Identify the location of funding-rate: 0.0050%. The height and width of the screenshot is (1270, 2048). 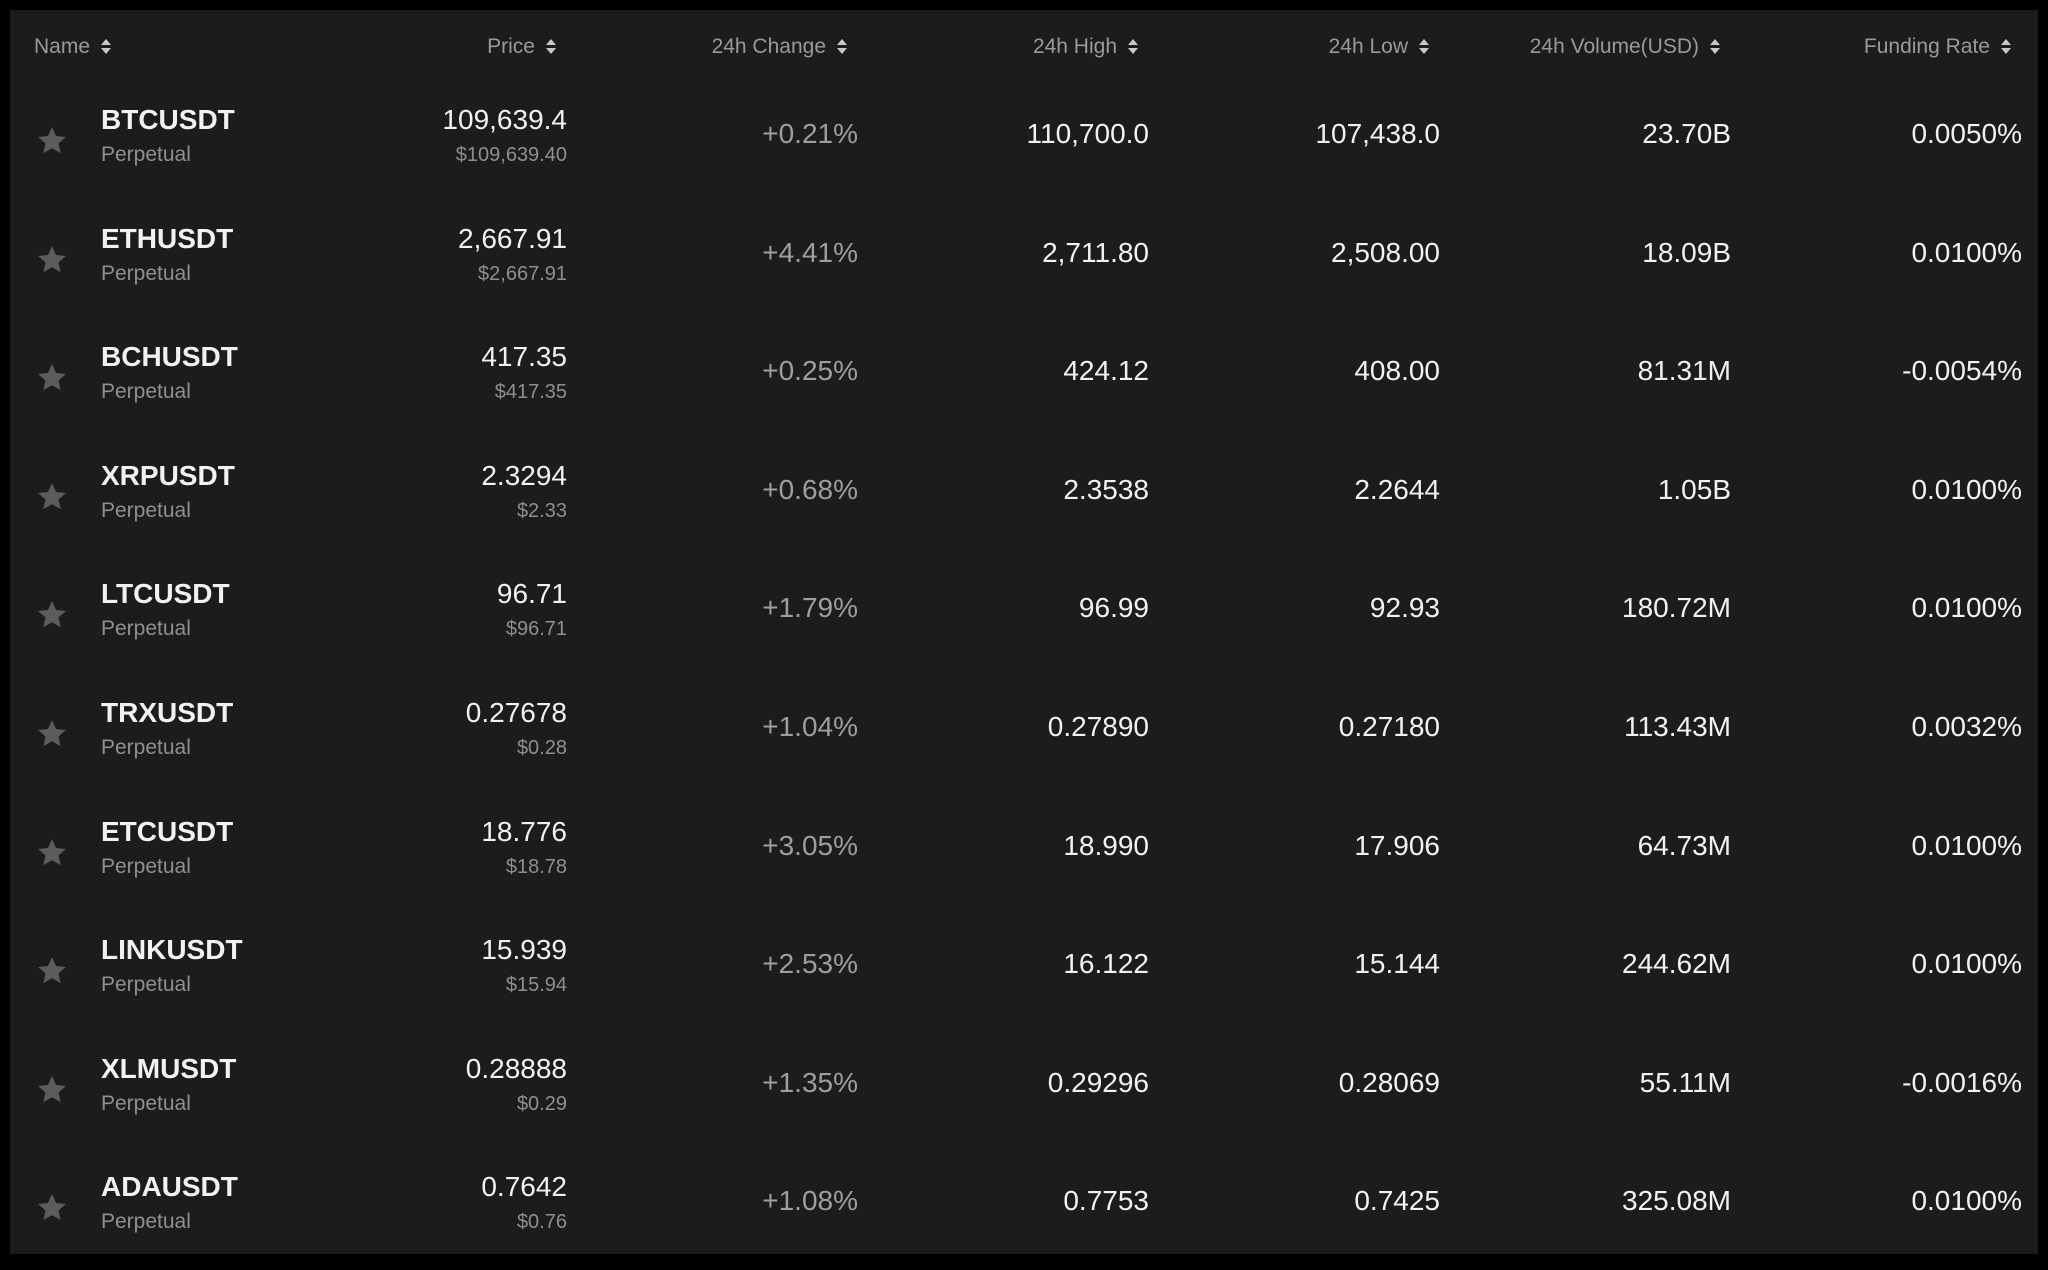
(1966, 133).